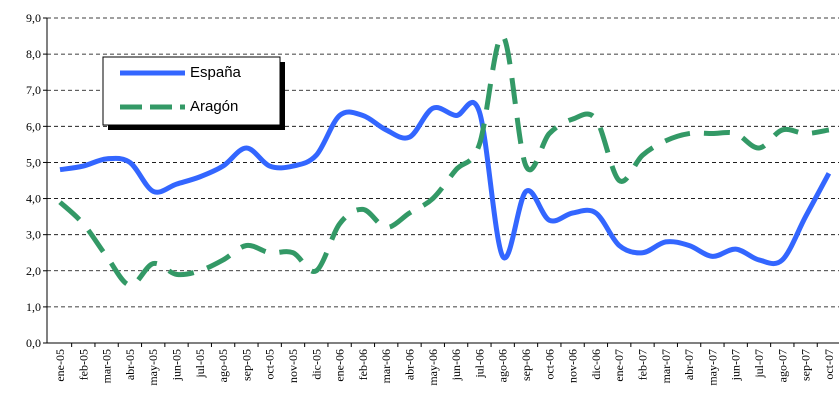  Describe the element at coordinates (153, 367) in the screenshot. I see `x-tick-label: may-05` at that location.